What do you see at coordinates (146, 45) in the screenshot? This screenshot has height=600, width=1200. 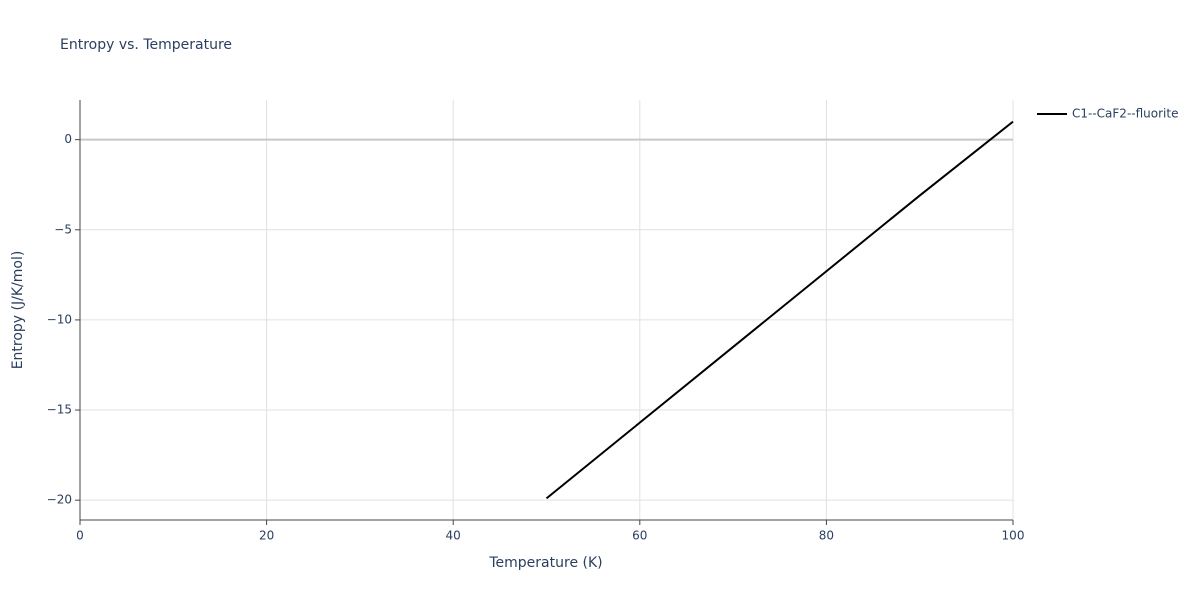 I see `chart-title: Entropy vs. Temperature` at bounding box center [146, 45].